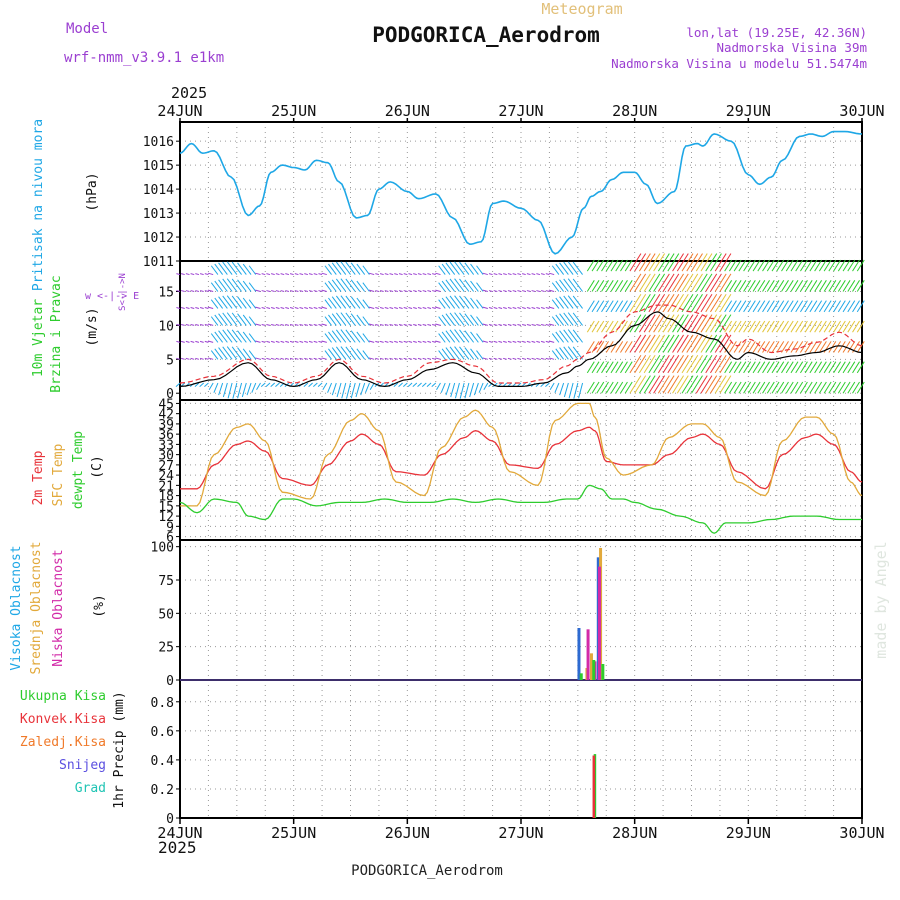 Image resolution: width=900 pixels, height=900 pixels. I want to click on day-label-top: 25JUN, so click(293, 111).